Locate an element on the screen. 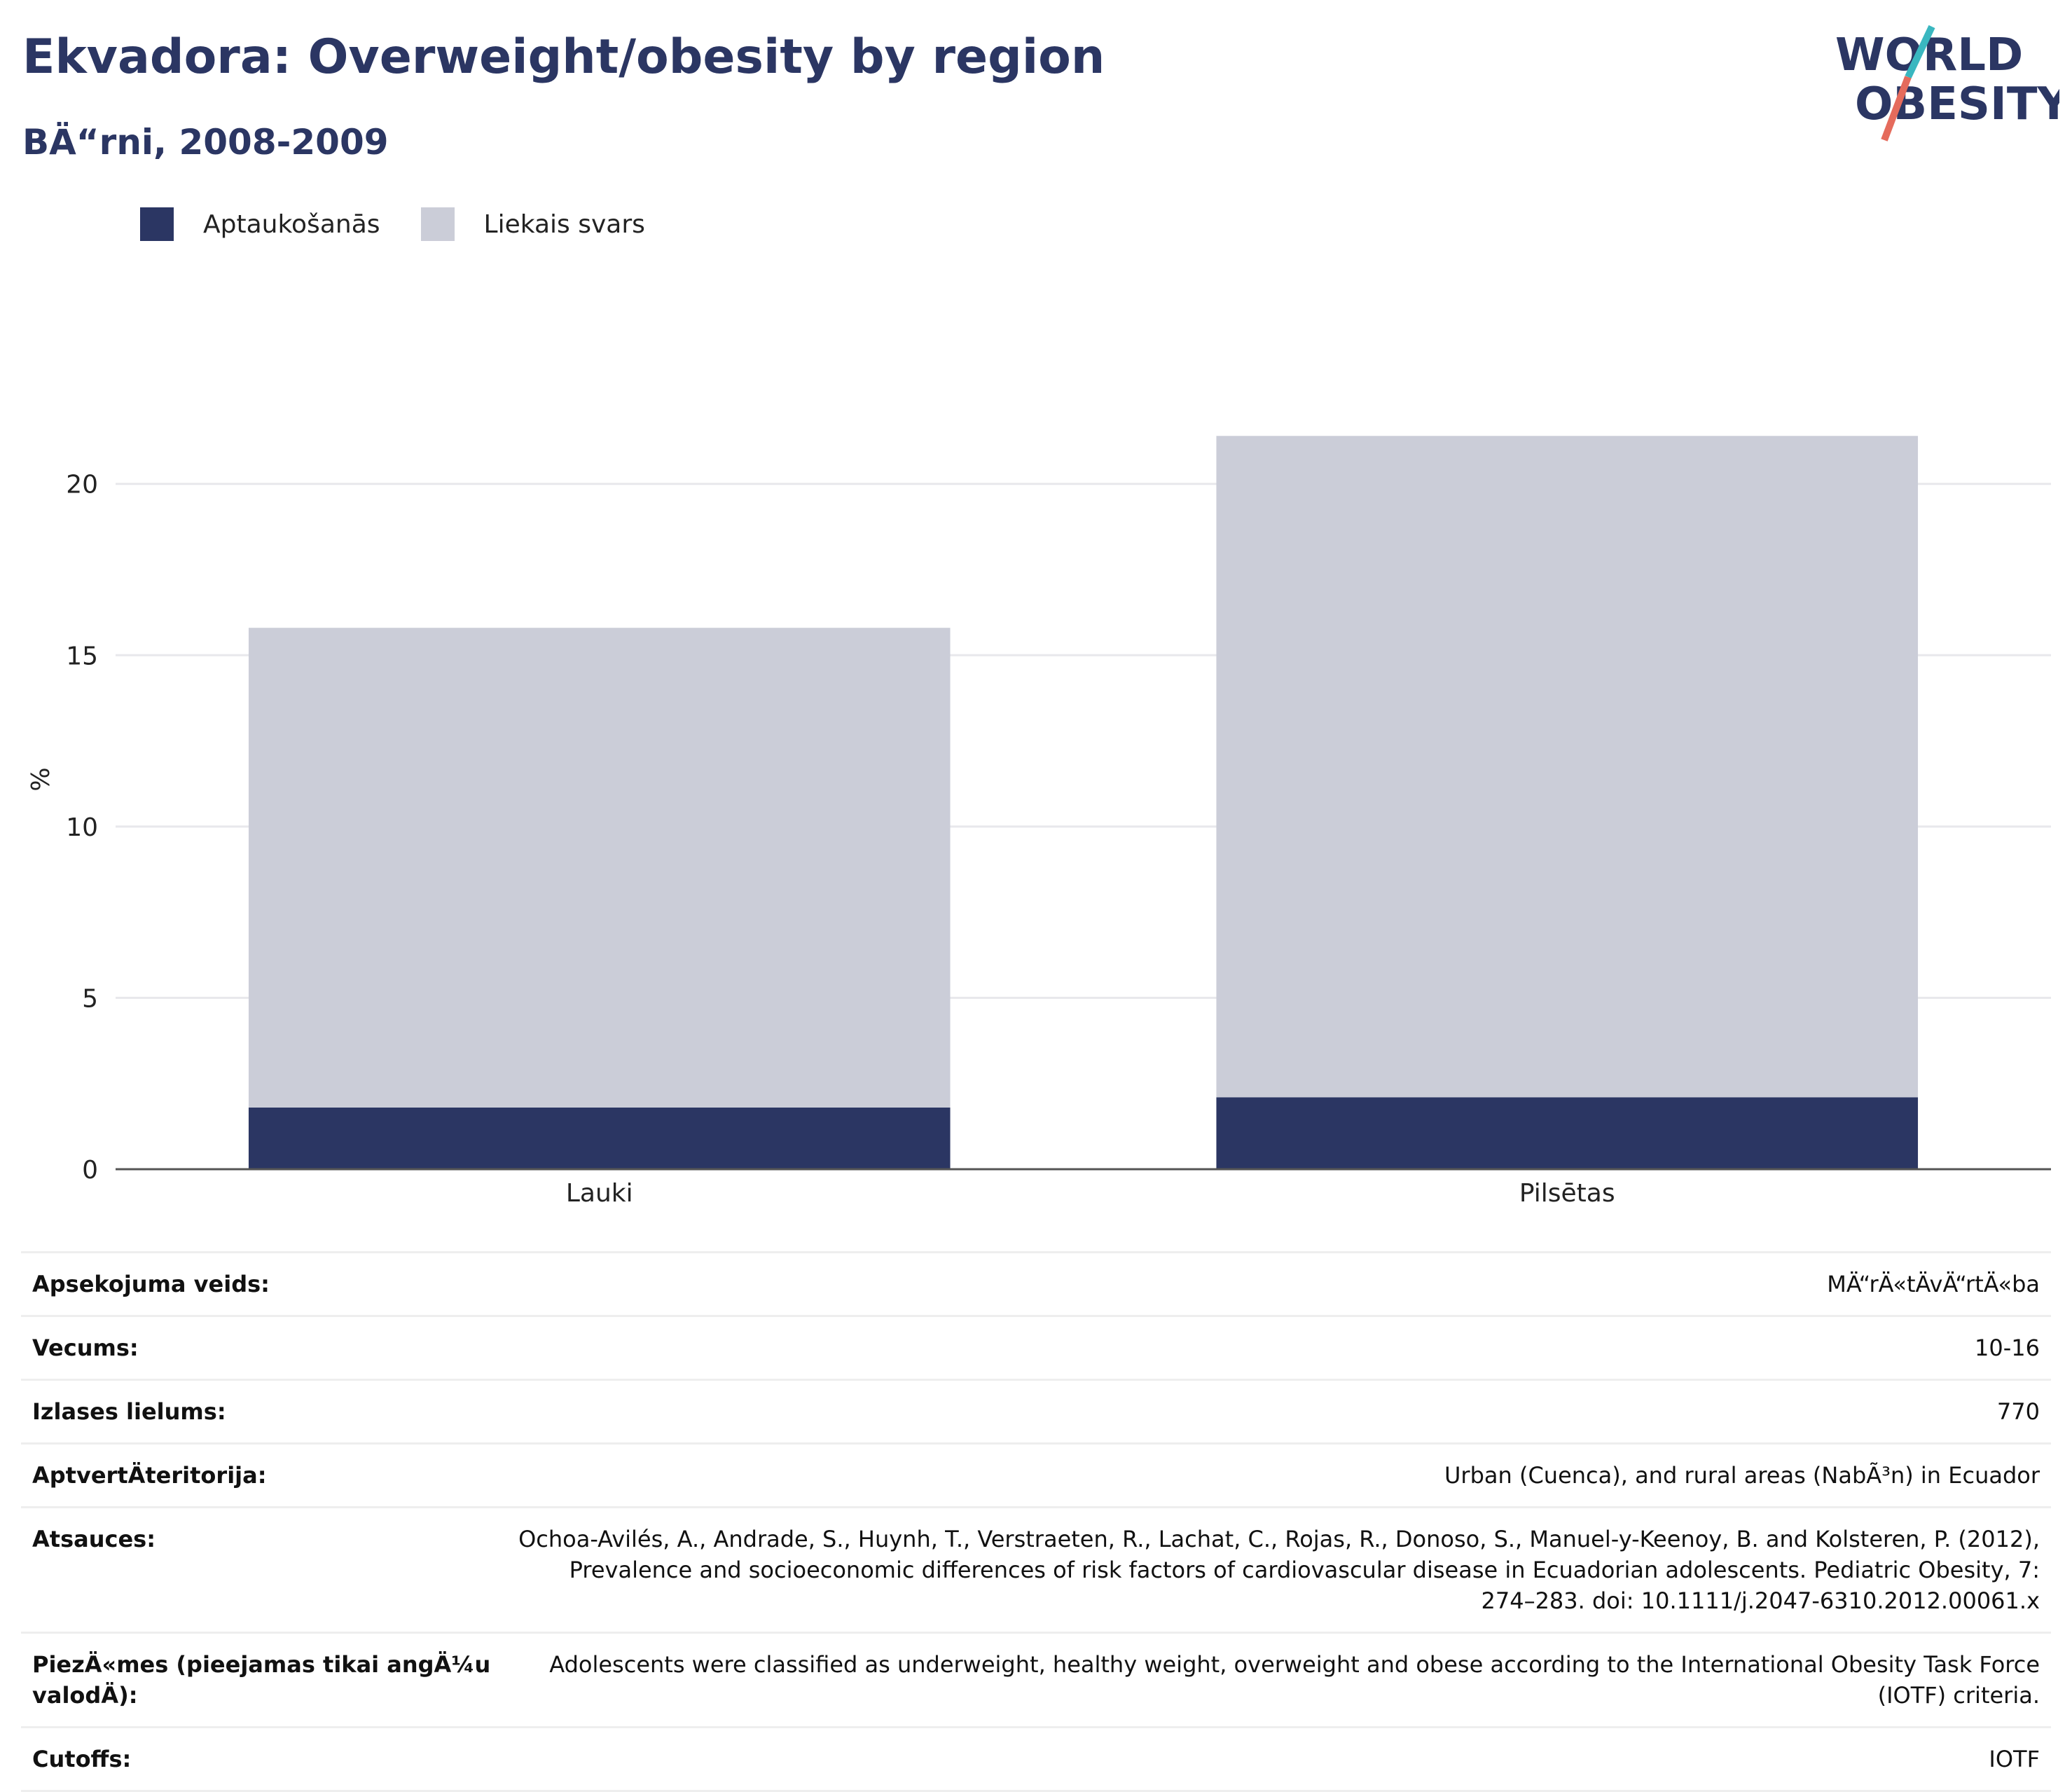  meta-row: Apsekojuma veids: MÄ“rÄ«tÄvÄ“rtÄ«ba is located at coordinates (1036, 1284).